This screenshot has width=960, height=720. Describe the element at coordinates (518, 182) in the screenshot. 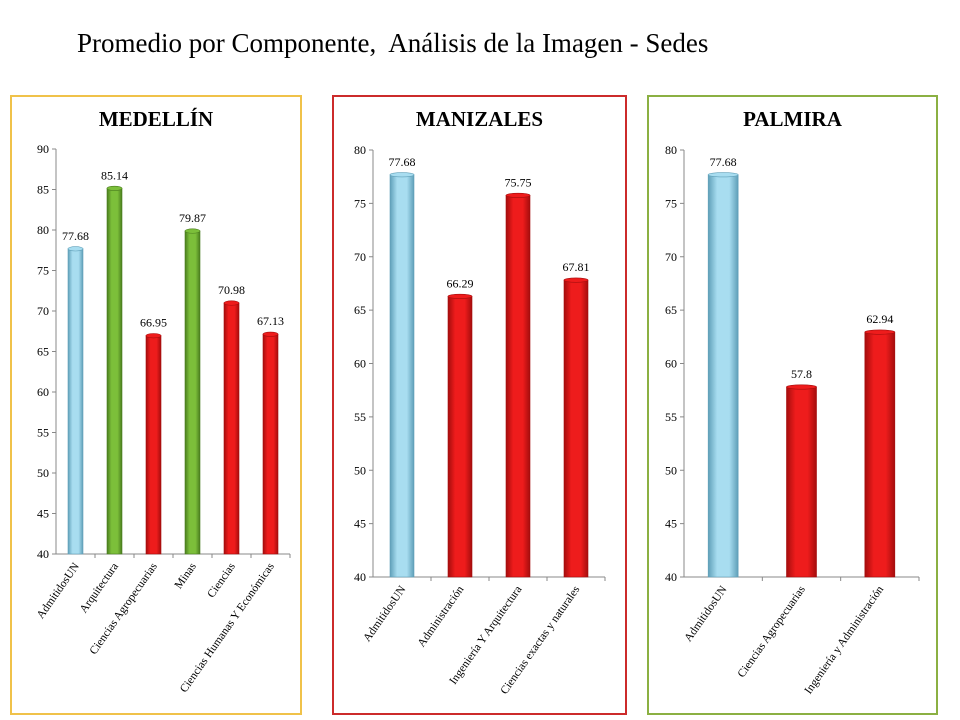

I see `data-label: 75.75` at that location.